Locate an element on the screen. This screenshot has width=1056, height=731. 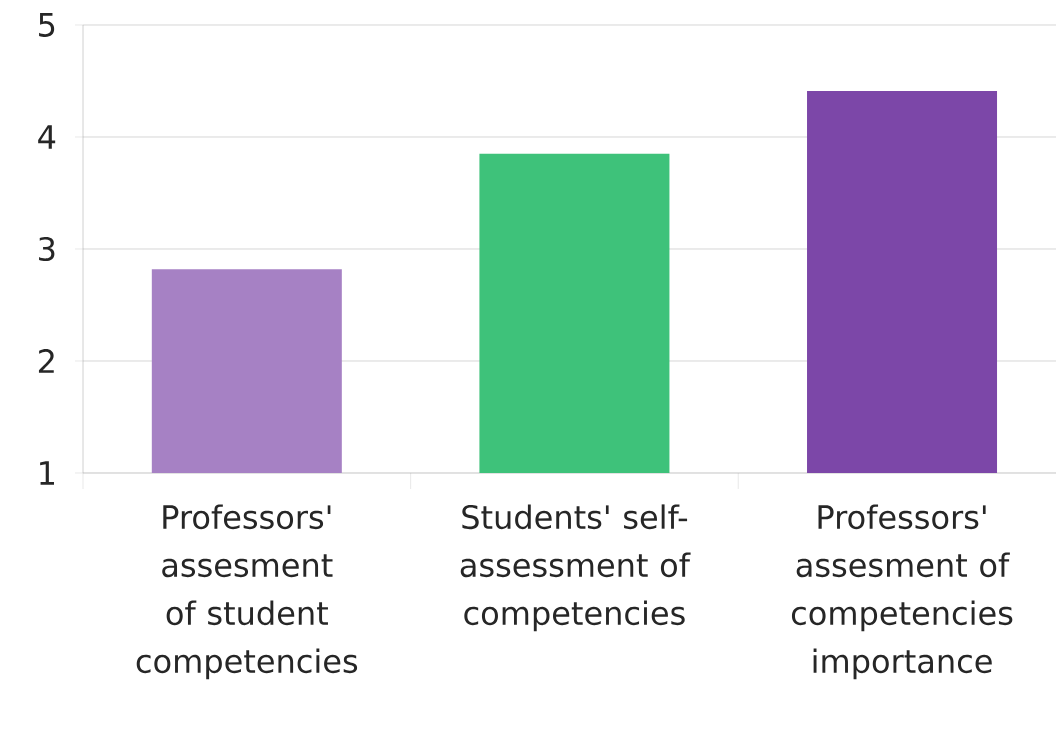
x-tick-label: Professors' assesment of competencies importance is located at coordinates (902, 592).